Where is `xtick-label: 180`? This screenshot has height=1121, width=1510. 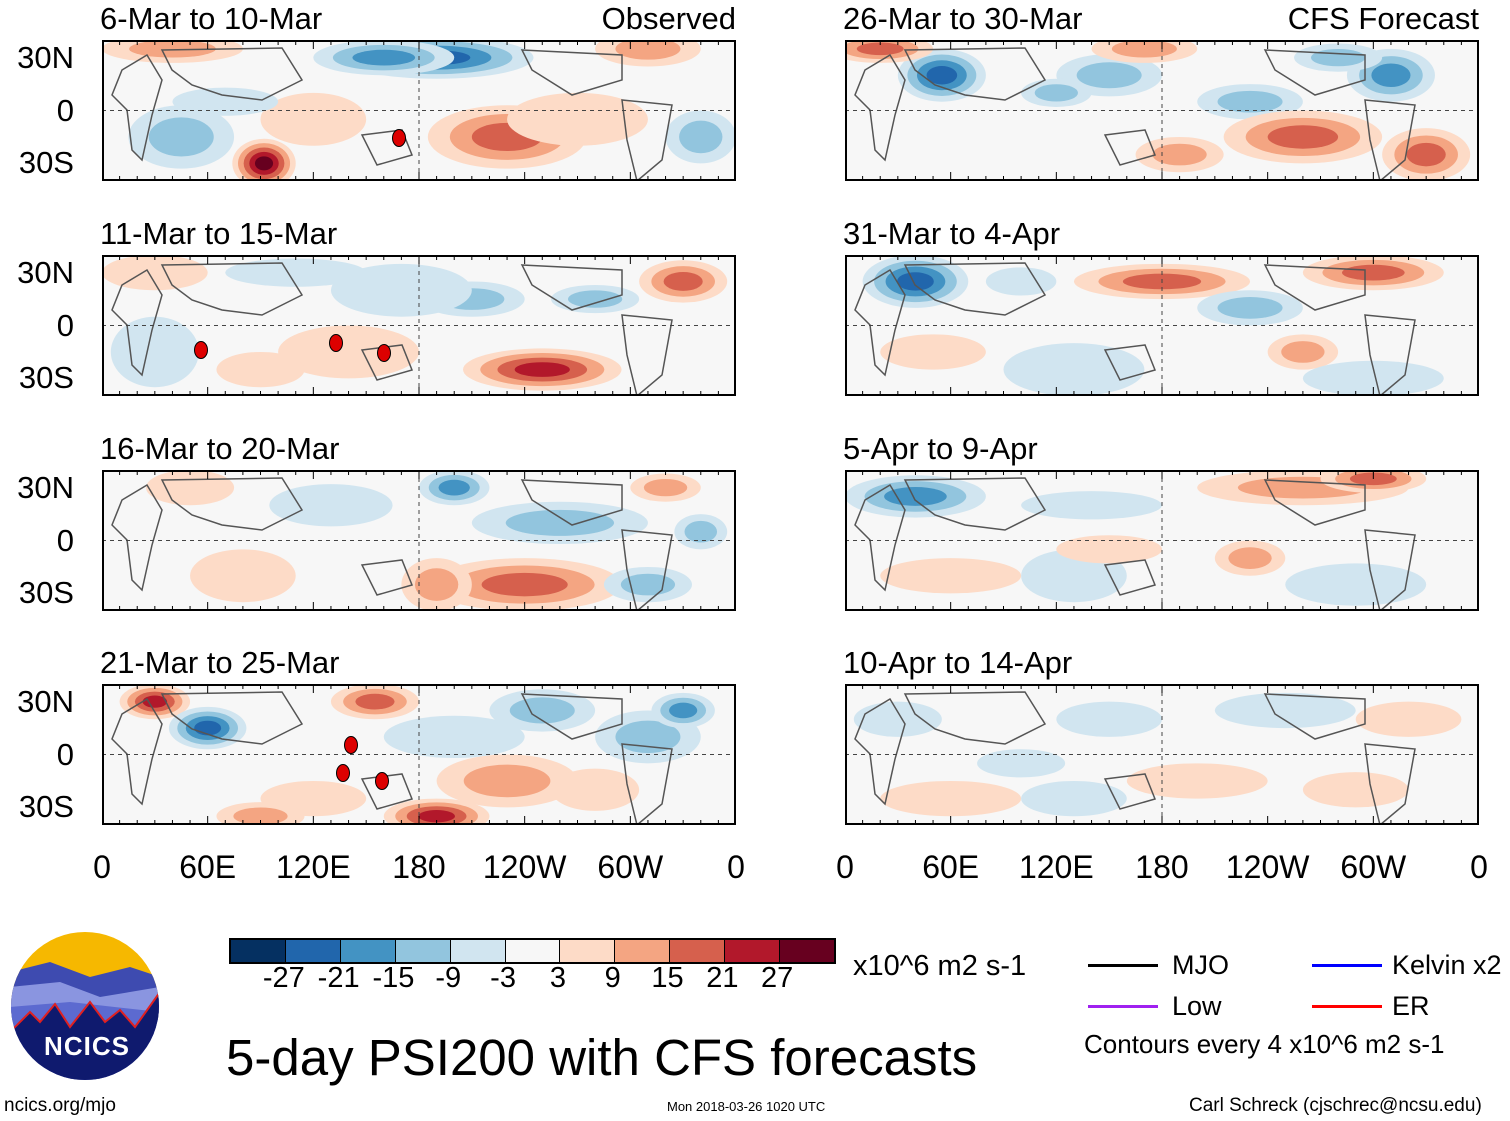
xtick-label: 180 is located at coordinates (1162, 867).